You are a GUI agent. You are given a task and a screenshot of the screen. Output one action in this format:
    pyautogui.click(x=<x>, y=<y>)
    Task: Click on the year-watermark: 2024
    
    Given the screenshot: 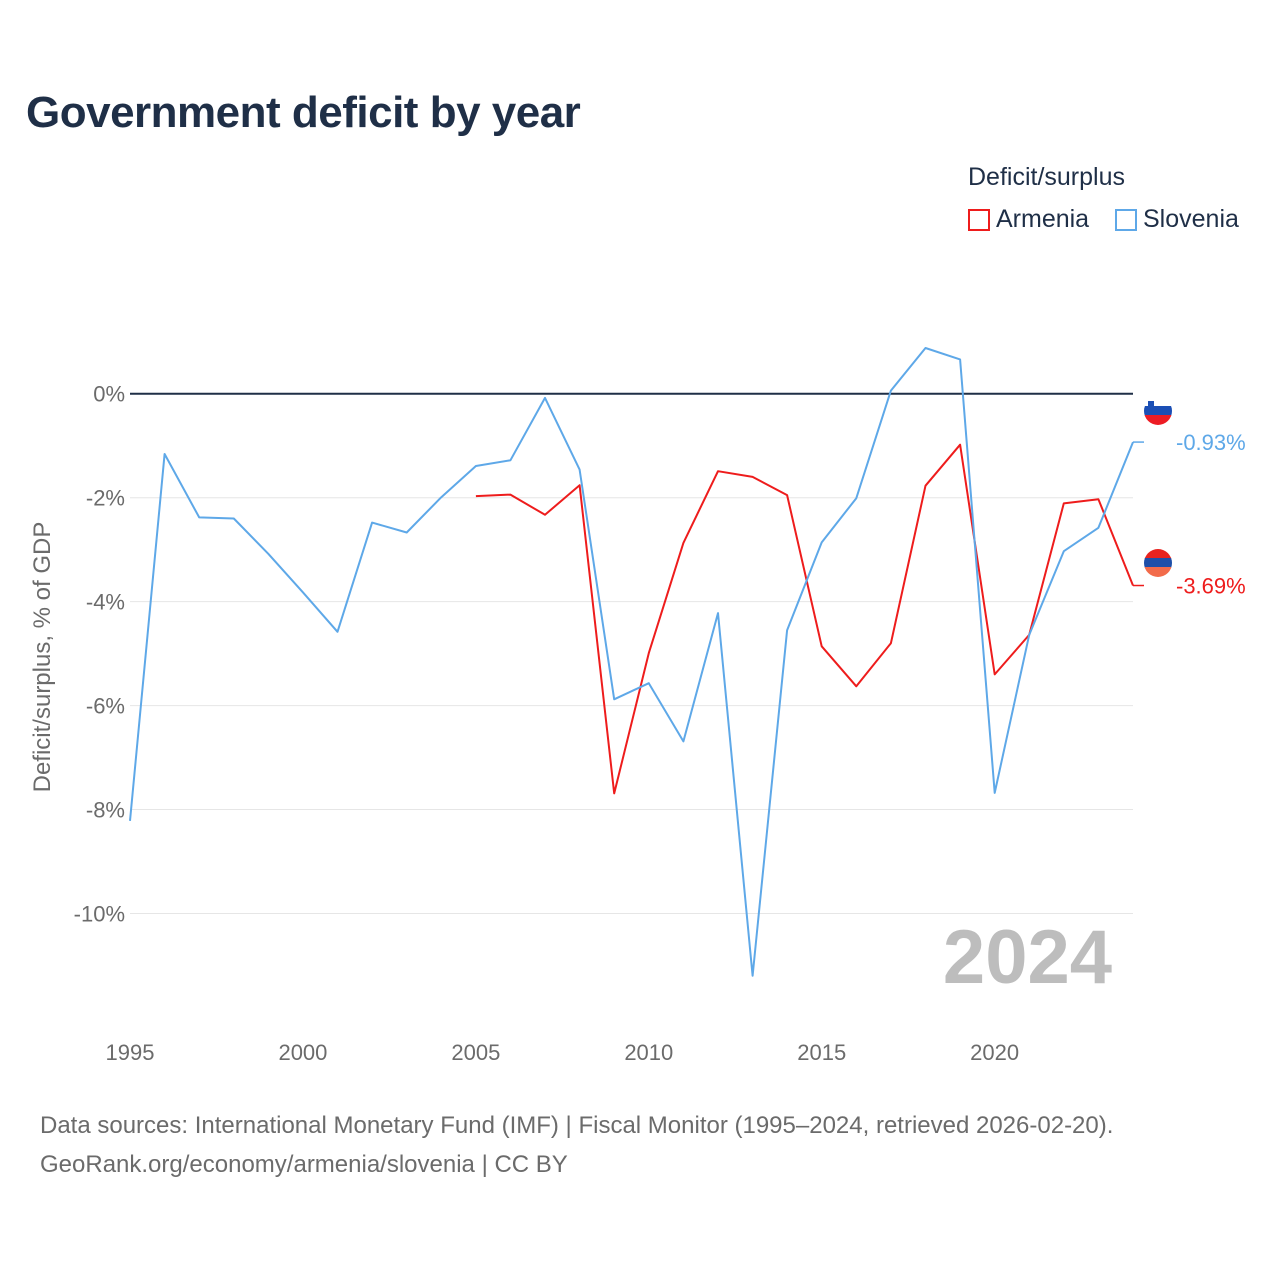 What is the action you would take?
    pyautogui.click(x=1027, y=957)
    